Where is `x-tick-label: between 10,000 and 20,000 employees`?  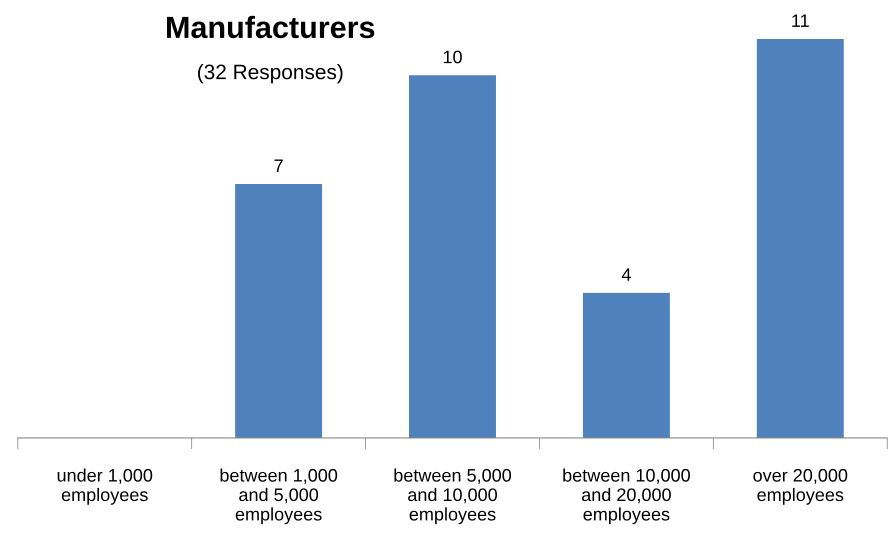
x-tick-label: between 10,000 and 20,000 employees is located at coordinates (626, 496).